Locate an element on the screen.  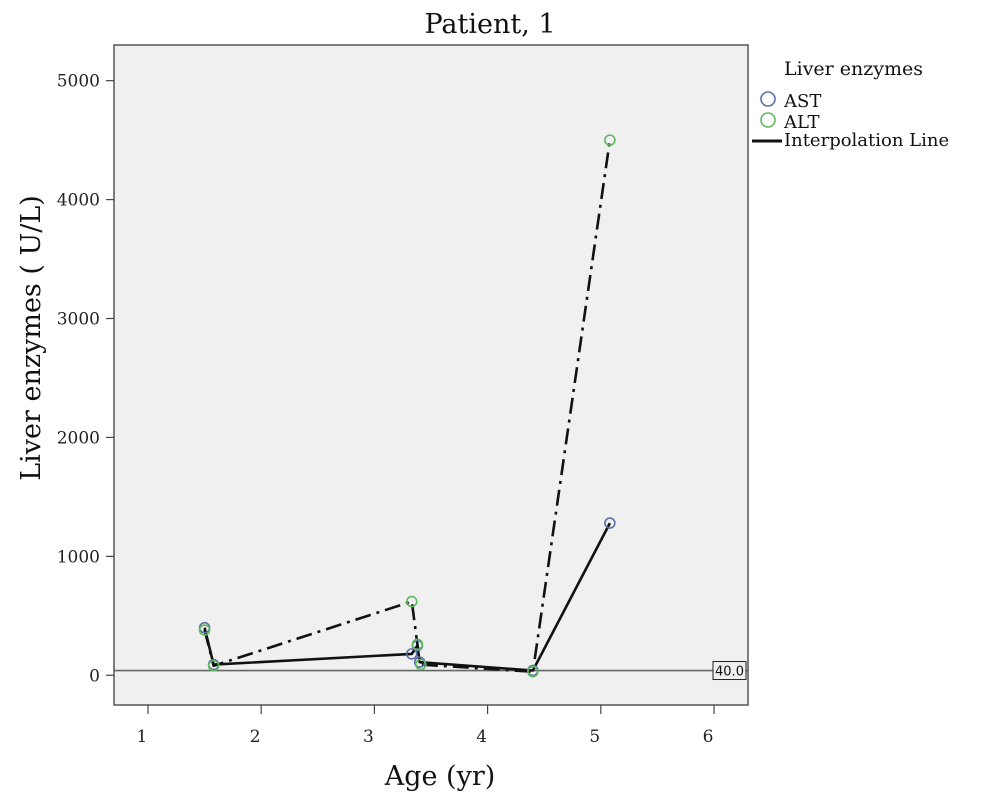
x-tick-label: 3 is located at coordinates (368, 737).